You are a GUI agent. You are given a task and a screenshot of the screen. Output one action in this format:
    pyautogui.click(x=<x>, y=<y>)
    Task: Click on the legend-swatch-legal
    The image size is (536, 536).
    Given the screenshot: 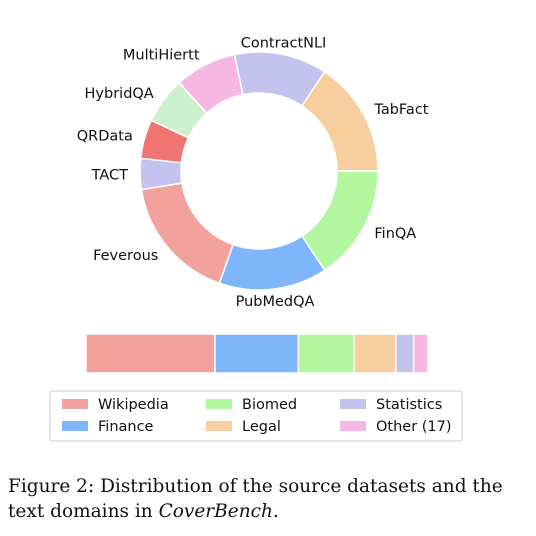 What is the action you would take?
    pyautogui.click(x=219, y=426)
    